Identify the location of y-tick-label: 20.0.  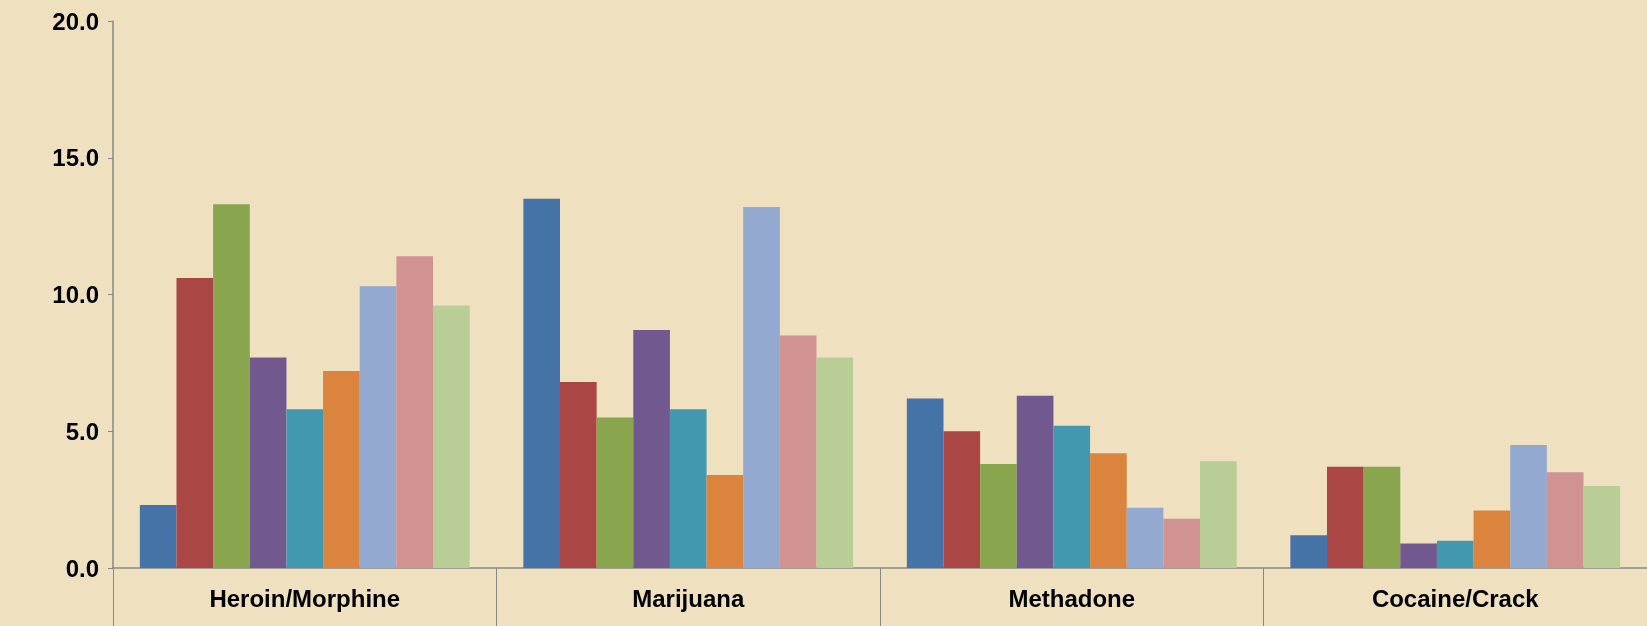
(75, 21).